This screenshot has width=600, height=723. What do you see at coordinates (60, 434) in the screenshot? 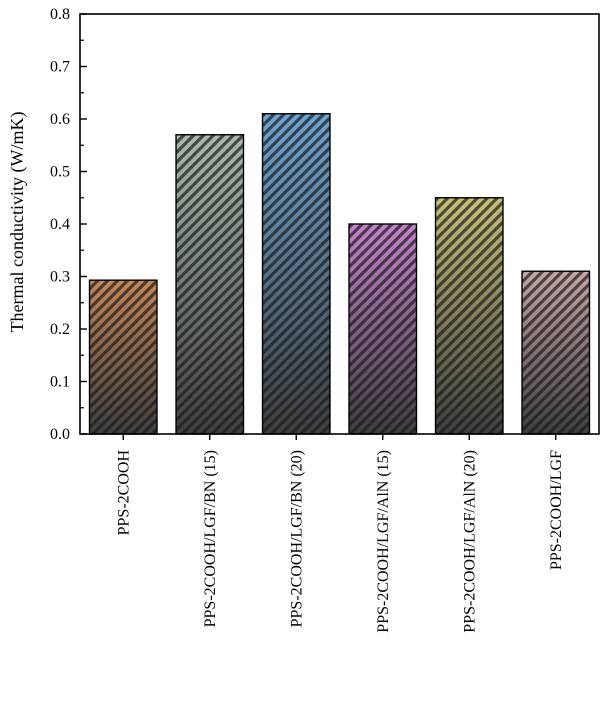
I see `y-tick-label: 0.0` at bounding box center [60, 434].